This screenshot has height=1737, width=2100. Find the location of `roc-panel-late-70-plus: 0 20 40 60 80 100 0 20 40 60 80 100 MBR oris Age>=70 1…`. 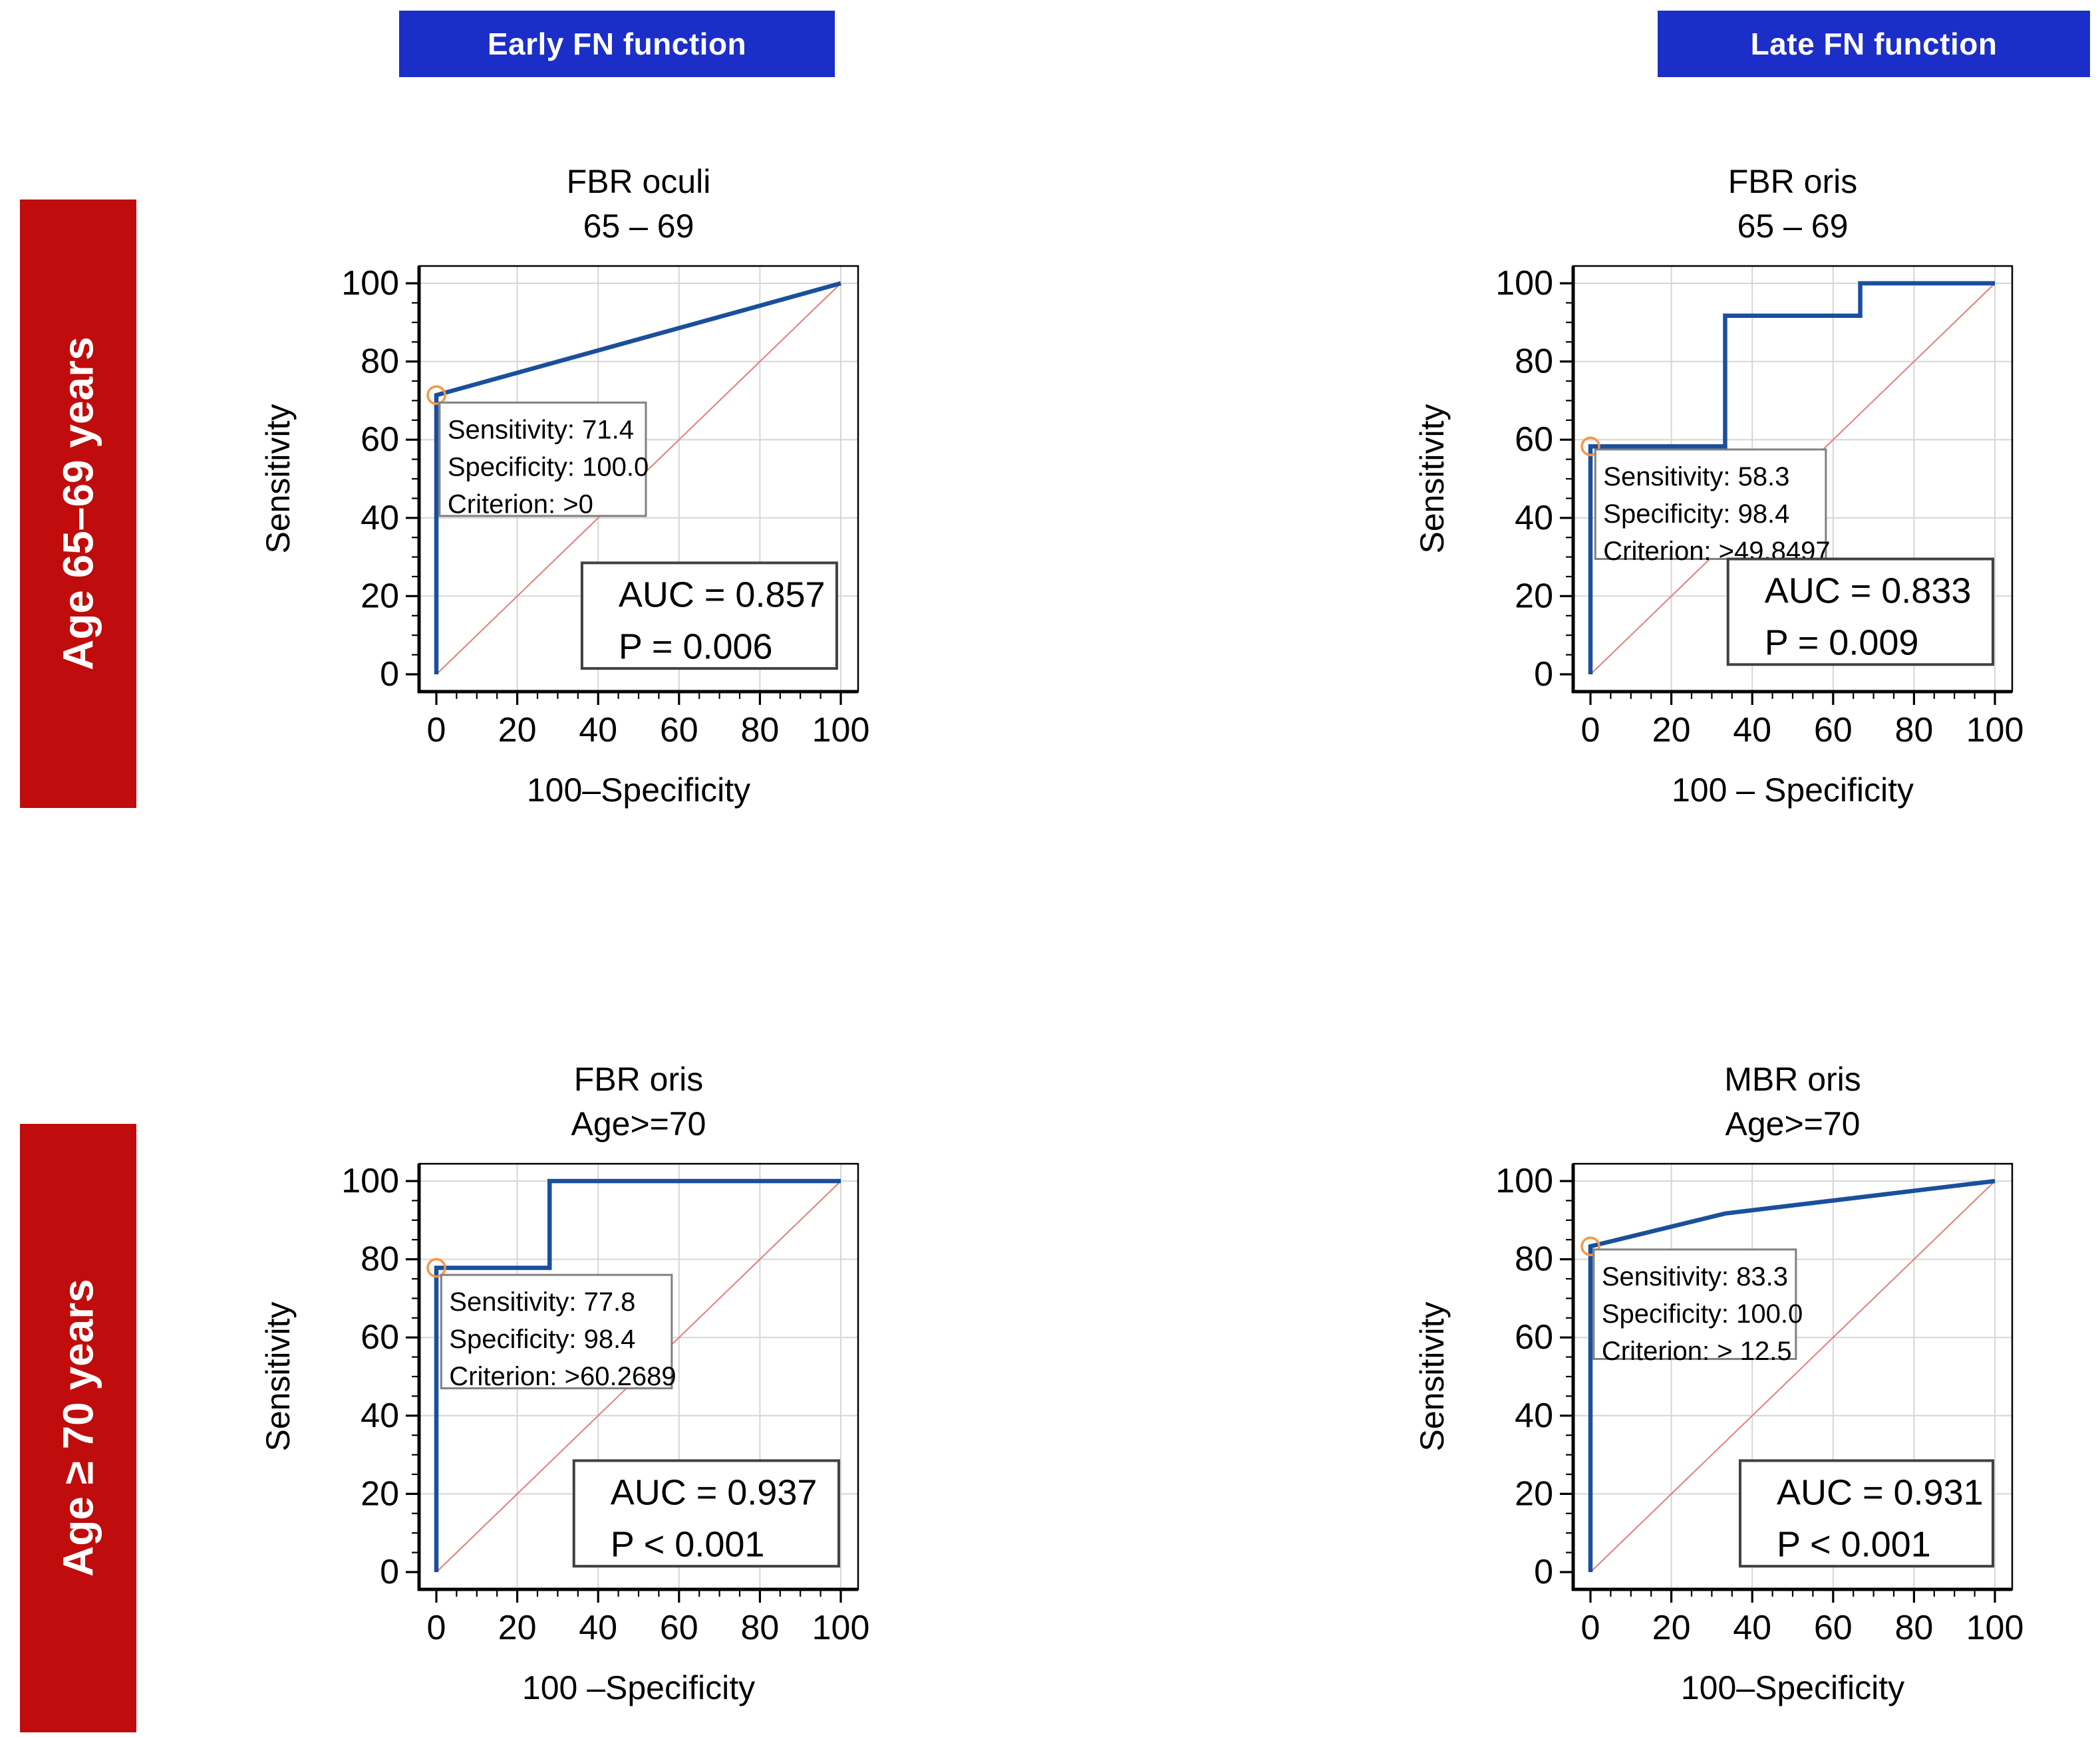

roc-panel-late-70-plus: 0 20 40 60 80 100 0 20 40 60 80 100 MBR oris Age>=70 1… is located at coordinates (1719, 1383).